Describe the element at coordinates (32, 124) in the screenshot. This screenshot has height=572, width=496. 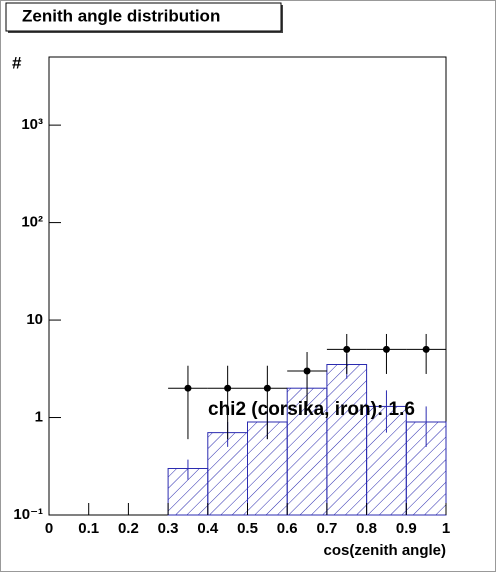
I see `y-tick-label: 10³` at that location.